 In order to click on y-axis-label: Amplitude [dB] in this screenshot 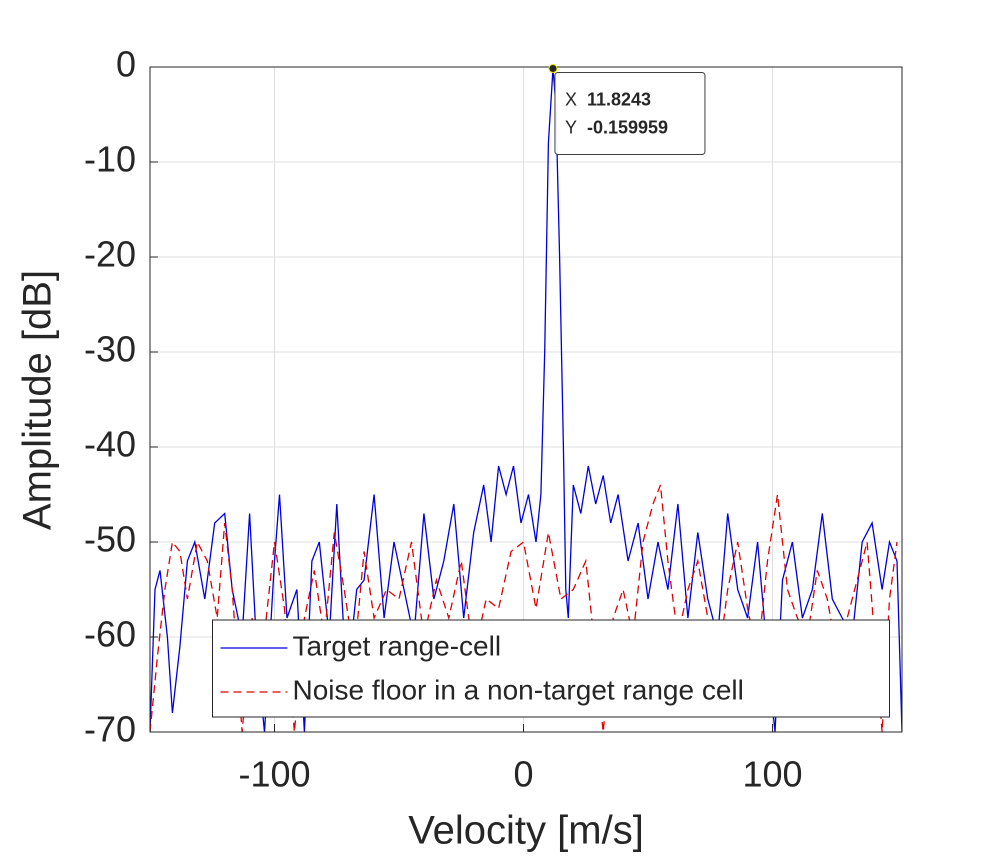, I will do `click(38, 400)`.